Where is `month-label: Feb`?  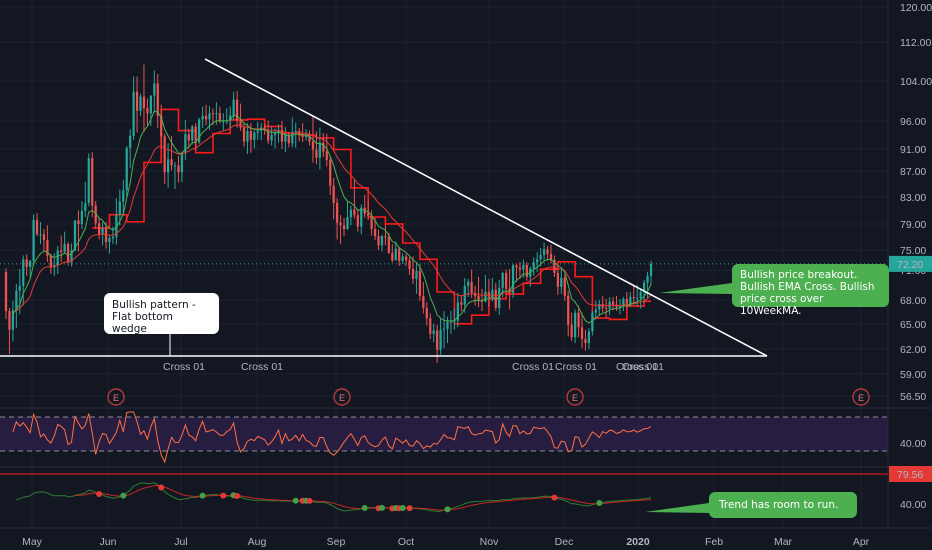
month-label: Feb is located at coordinates (714, 542).